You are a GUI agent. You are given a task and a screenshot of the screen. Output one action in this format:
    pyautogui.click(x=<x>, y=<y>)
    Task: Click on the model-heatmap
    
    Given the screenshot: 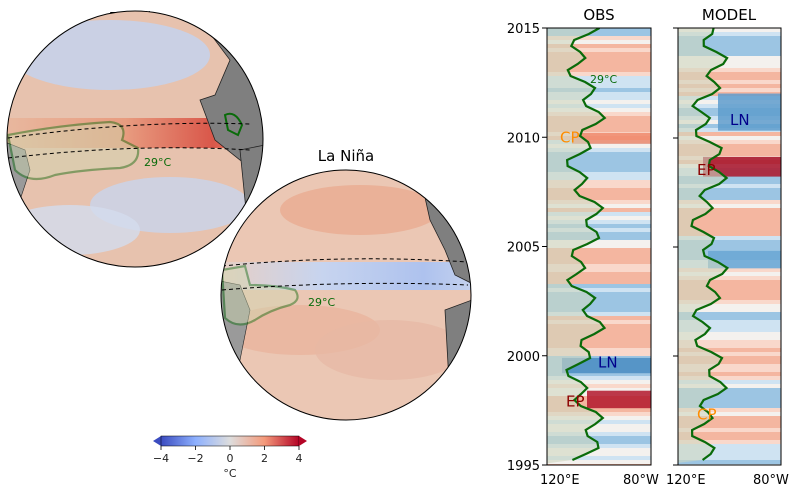 What is the action you would take?
    pyautogui.click(x=729, y=246)
    